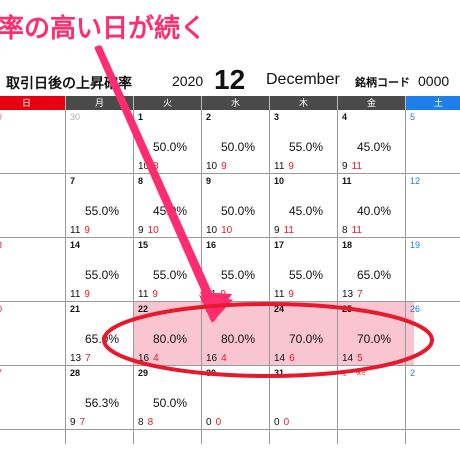 The height and width of the screenshot is (460, 460). What do you see at coordinates (372, 206) in the screenshot?
I see `calendar-day-cell: 11 40.0% 8 11` at bounding box center [372, 206].